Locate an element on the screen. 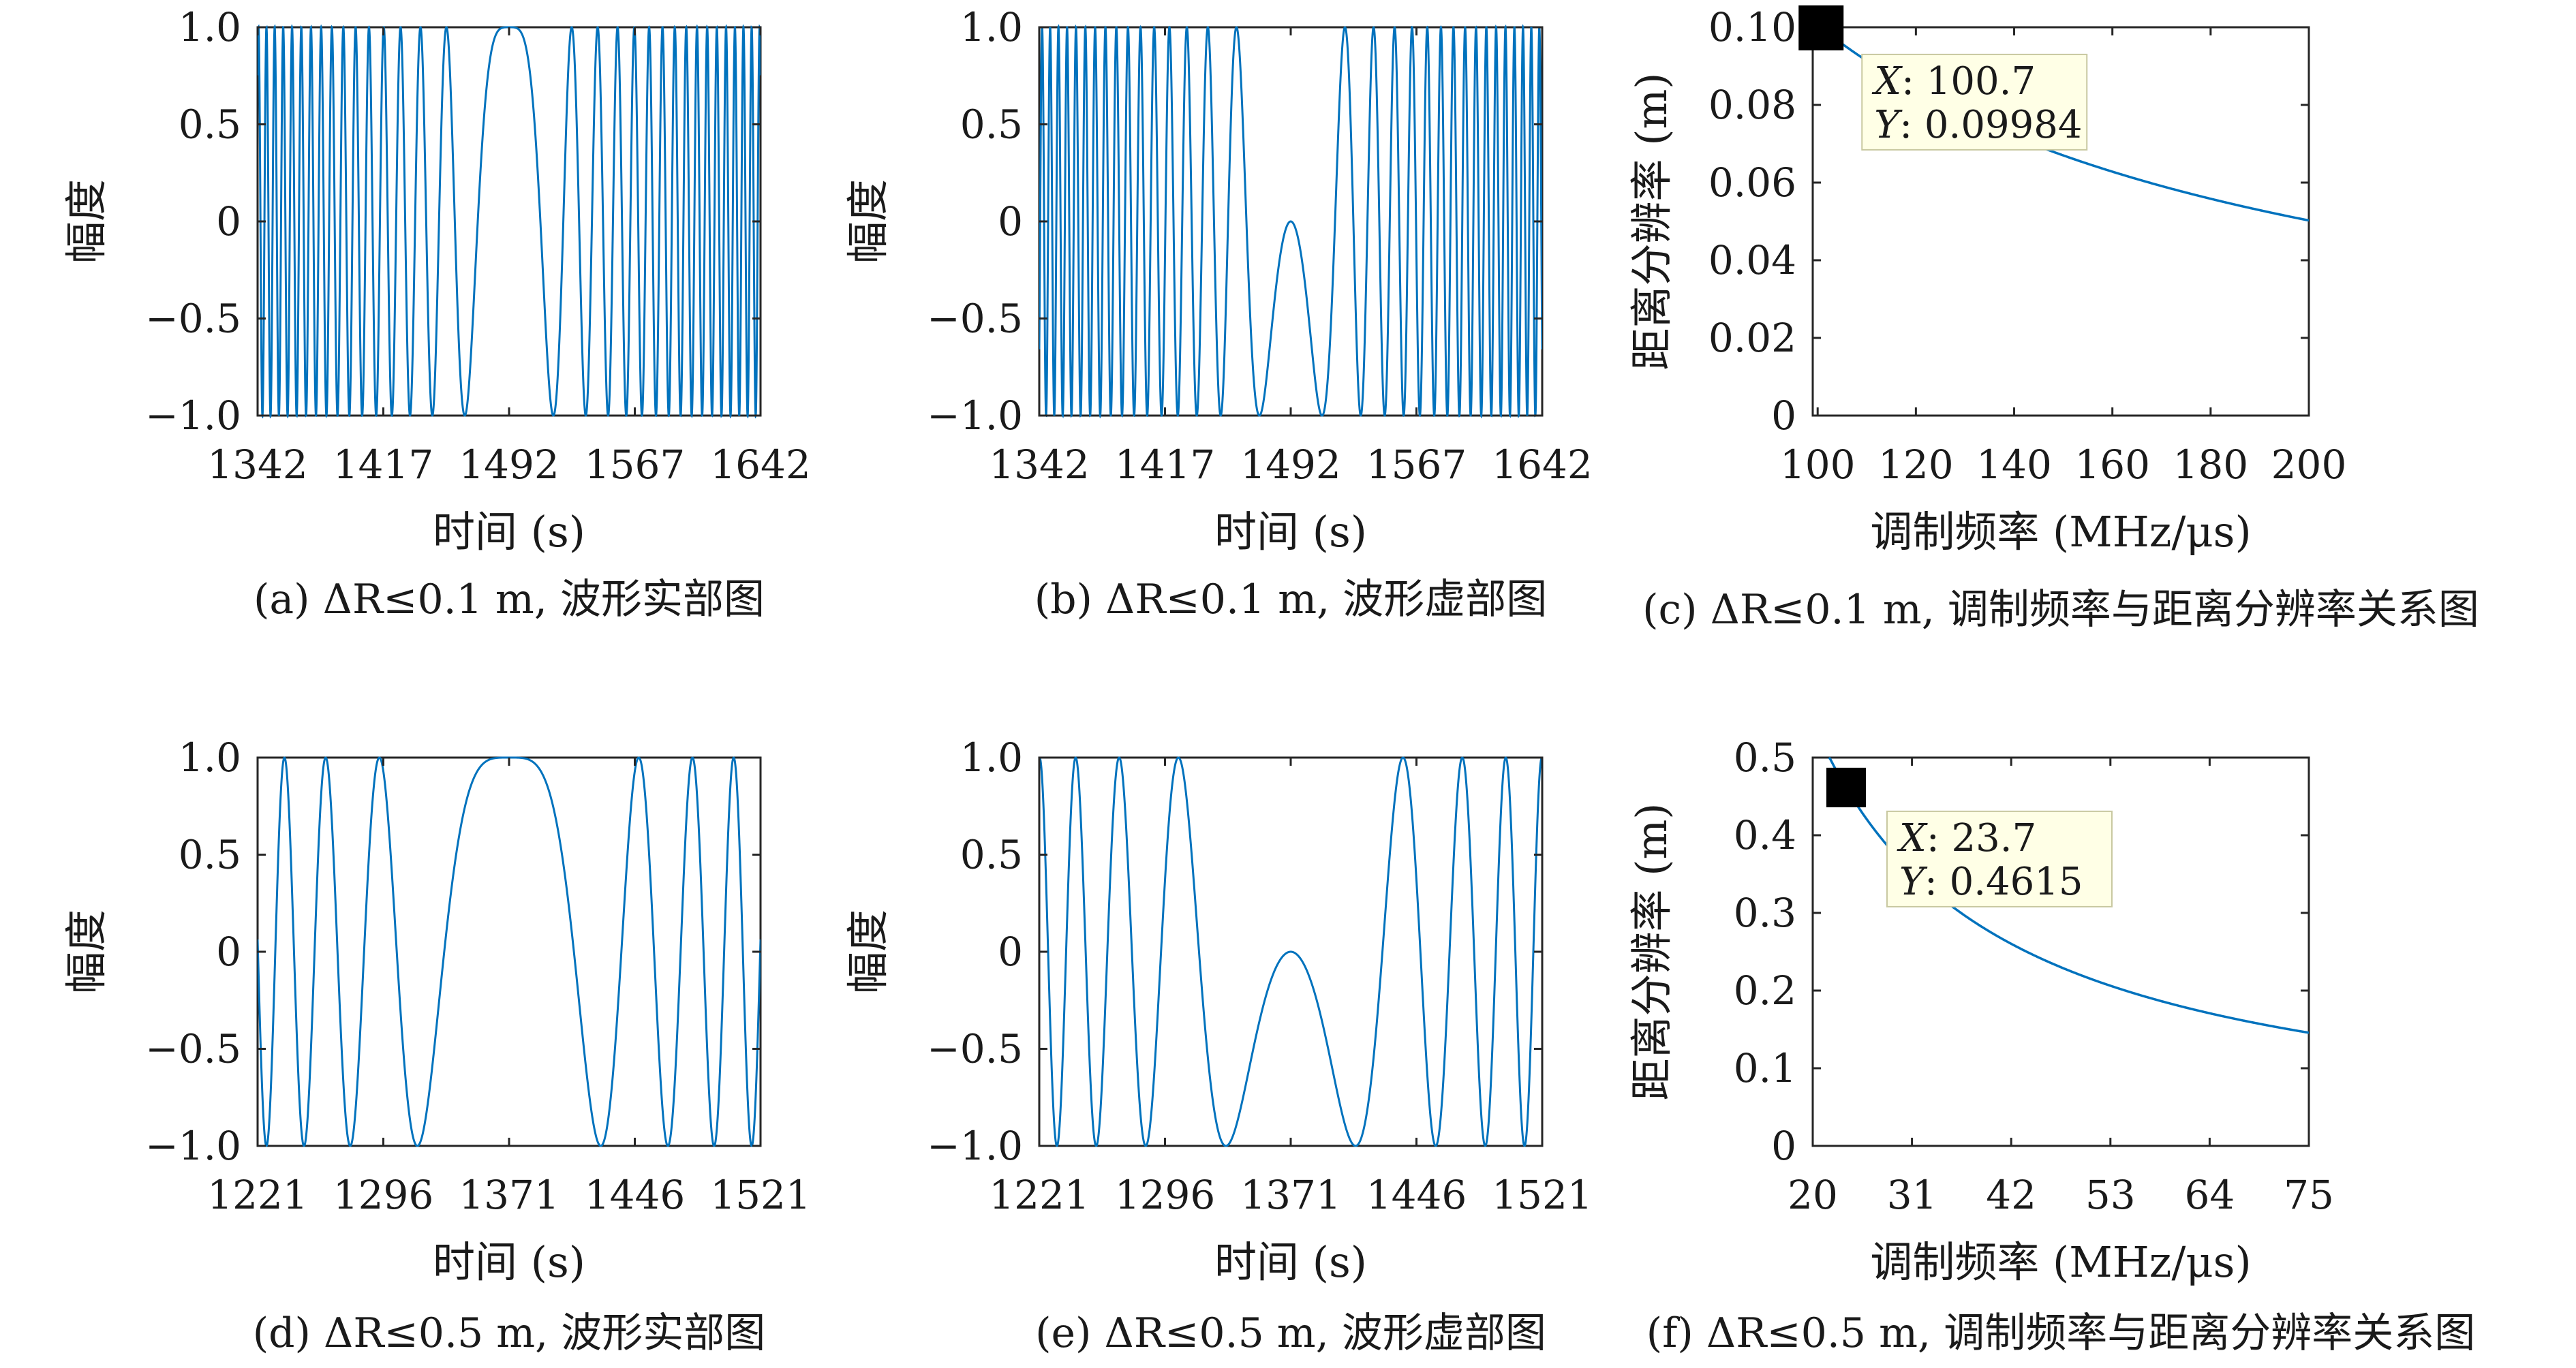 The image size is (2576, 1368). datatip-y: Y: 0.4615 is located at coordinates (1991, 882).